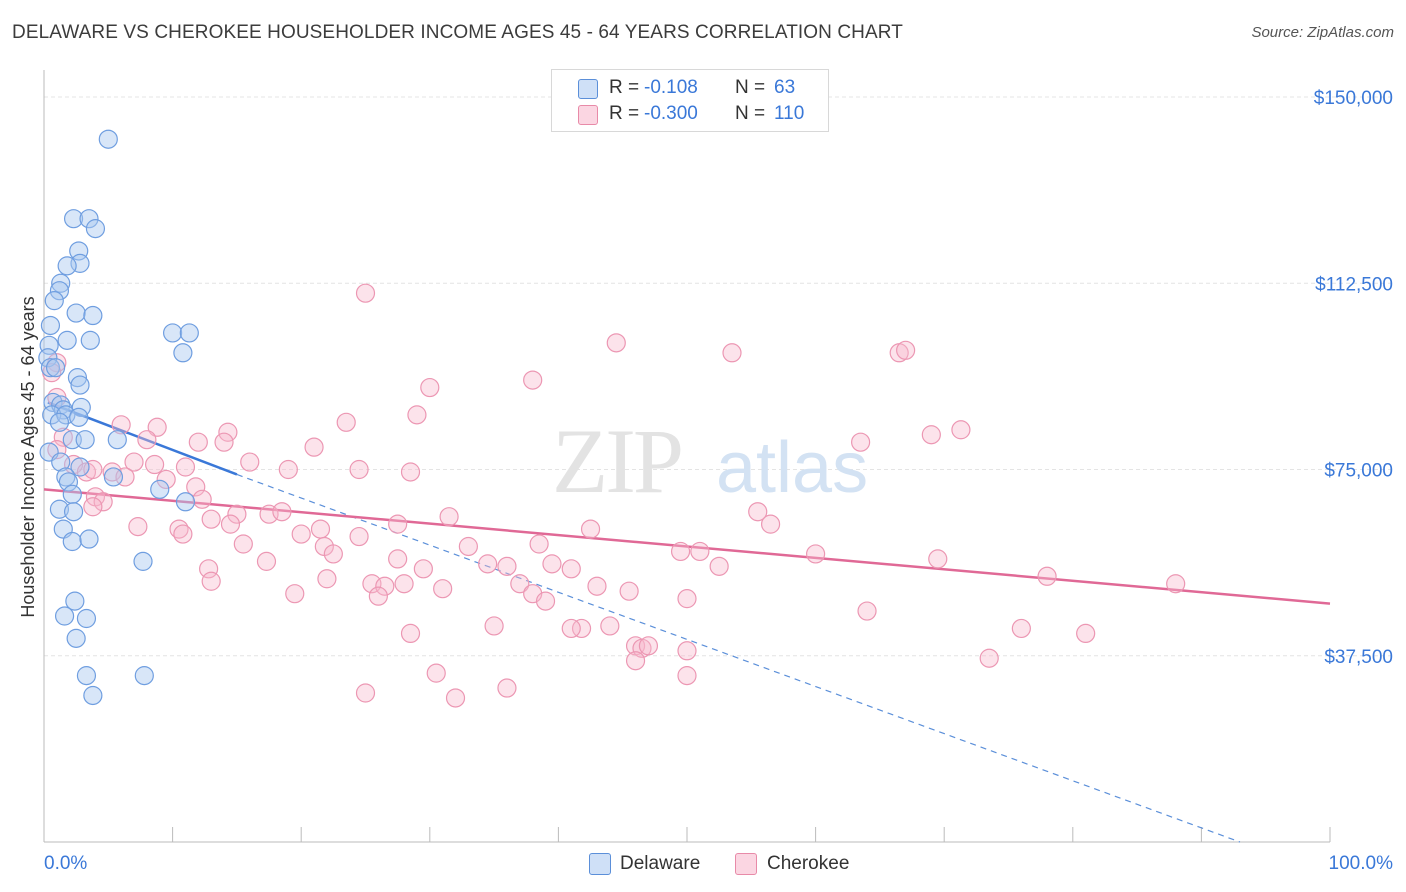  What do you see at coordinates (65, 863) in the screenshot?
I see `x-tick-label: 0.0%` at bounding box center [65, 863].